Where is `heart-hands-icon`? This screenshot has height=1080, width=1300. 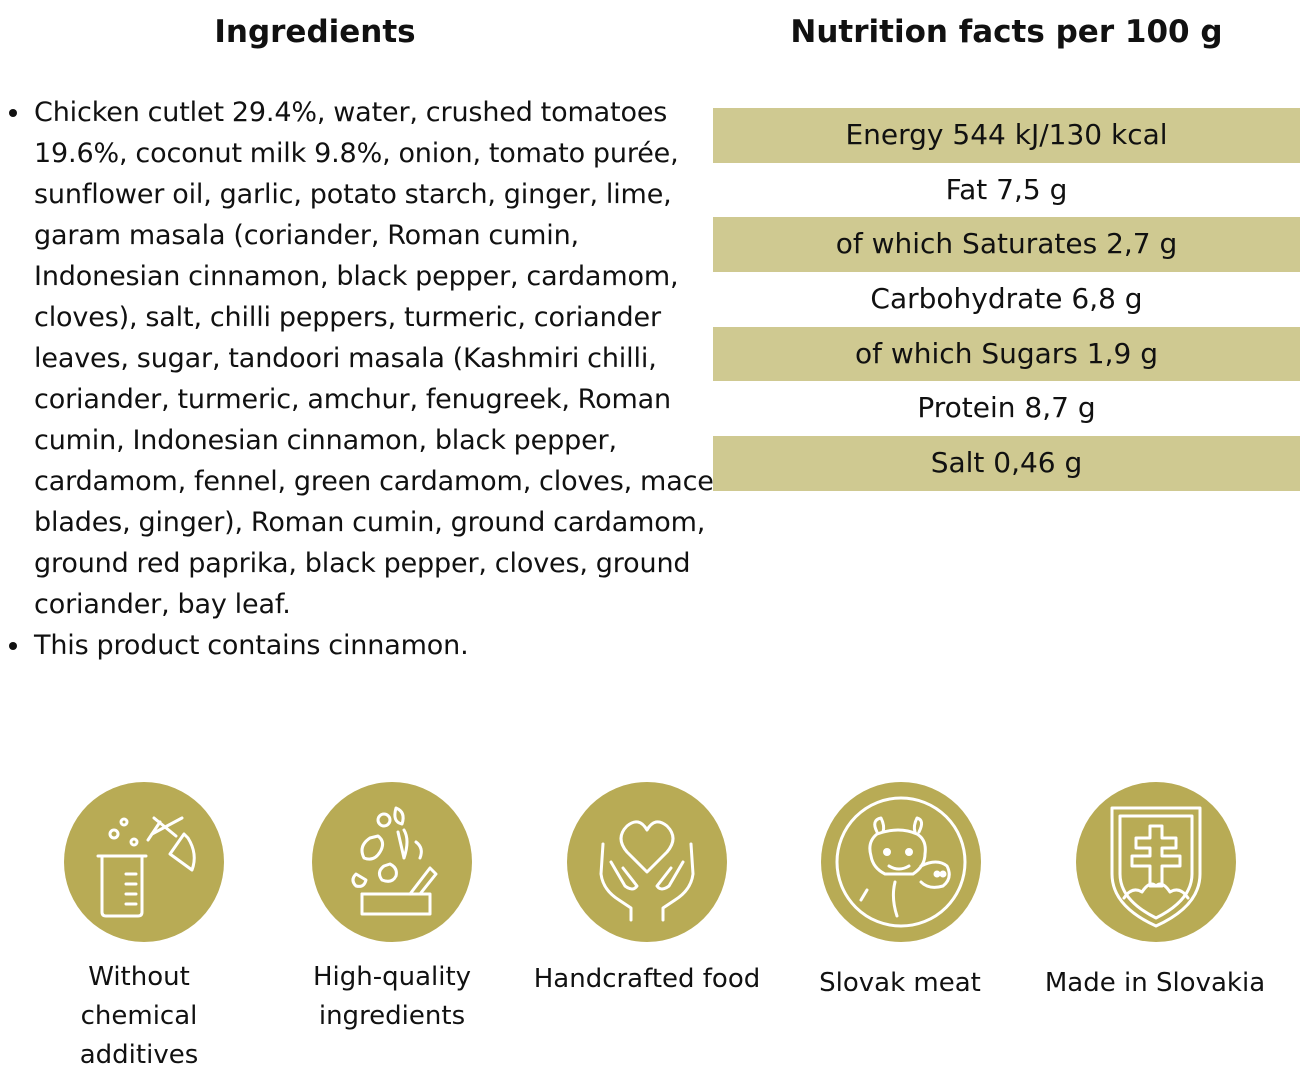 heart-hands-icon is located at coordinates (647, 862).